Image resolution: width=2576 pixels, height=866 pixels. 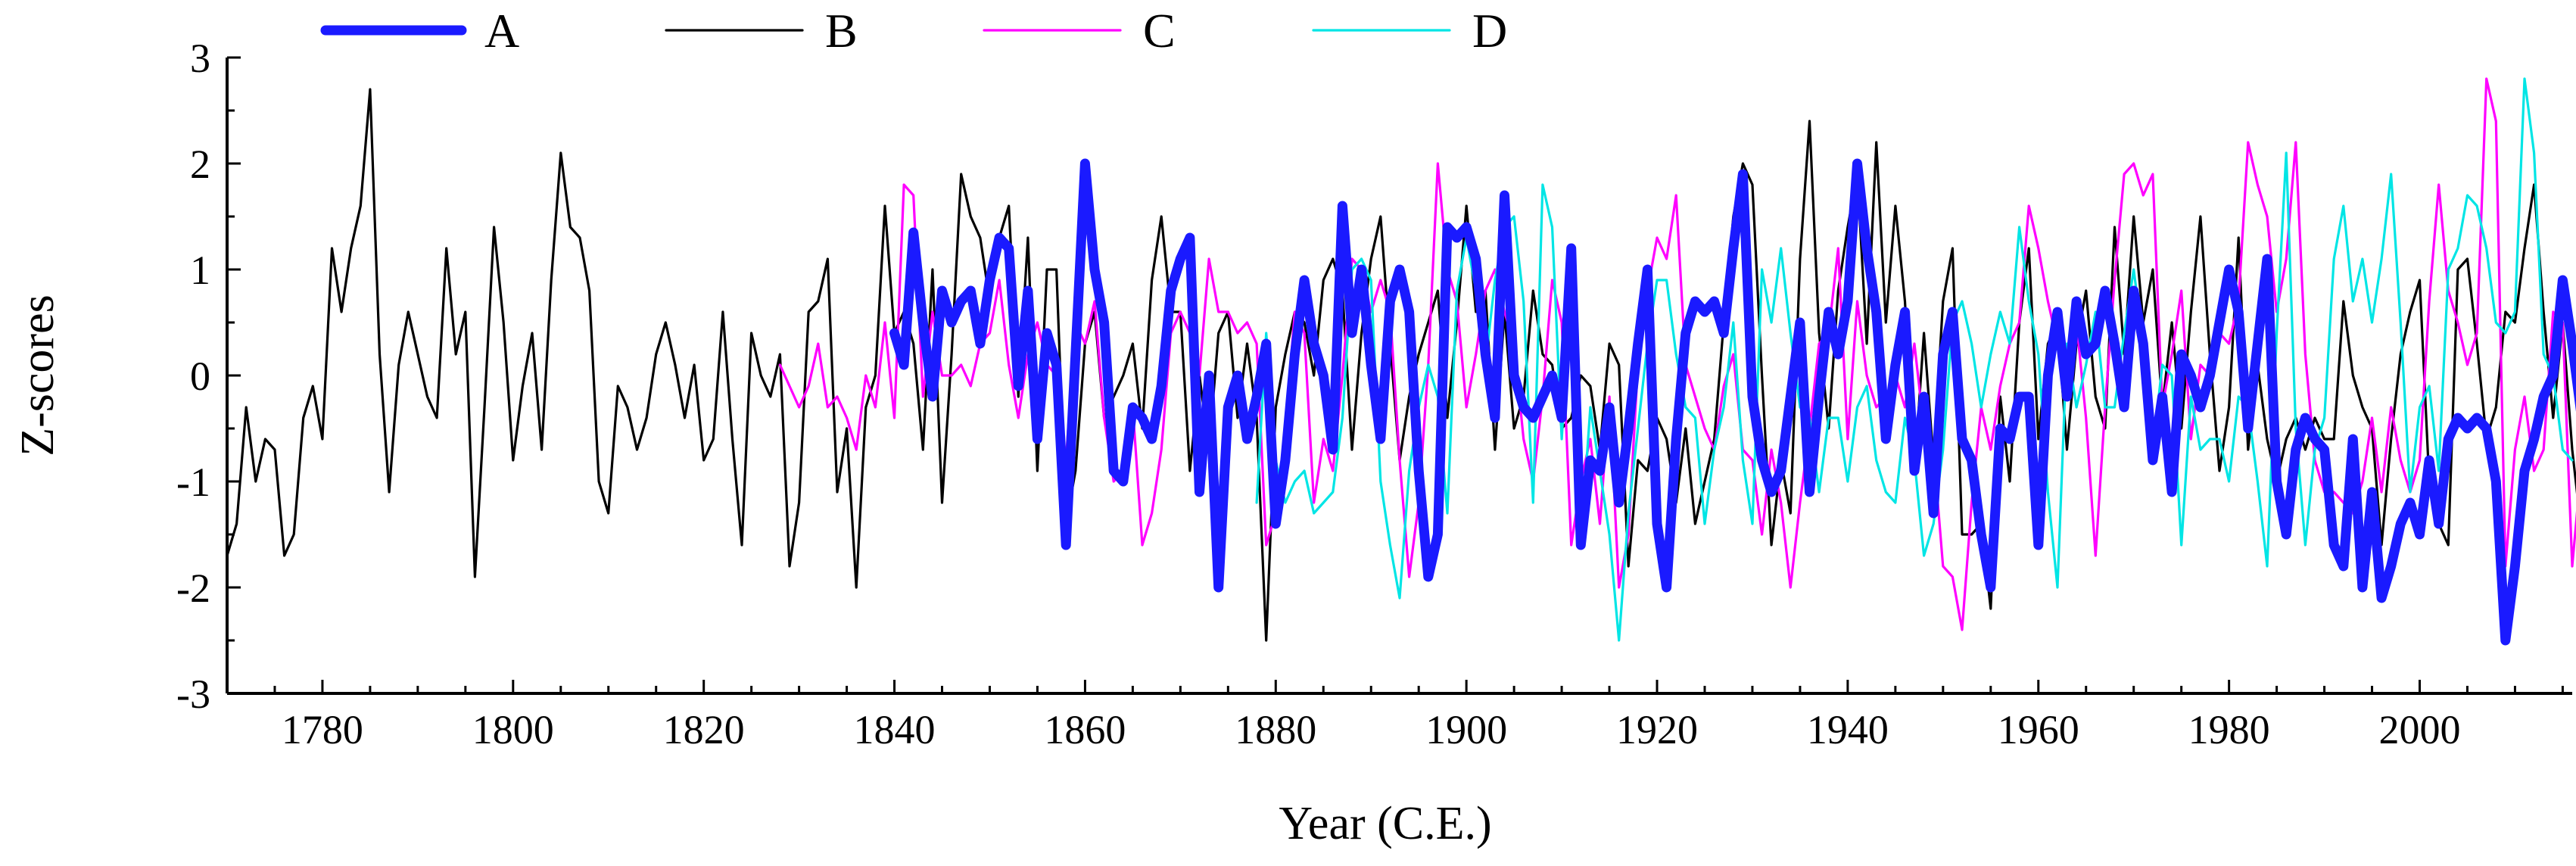 What do you see at coordinates (1489, 31) in the screenshot?
I see `legend-label-d: D` at bounding box center [1489, 31].